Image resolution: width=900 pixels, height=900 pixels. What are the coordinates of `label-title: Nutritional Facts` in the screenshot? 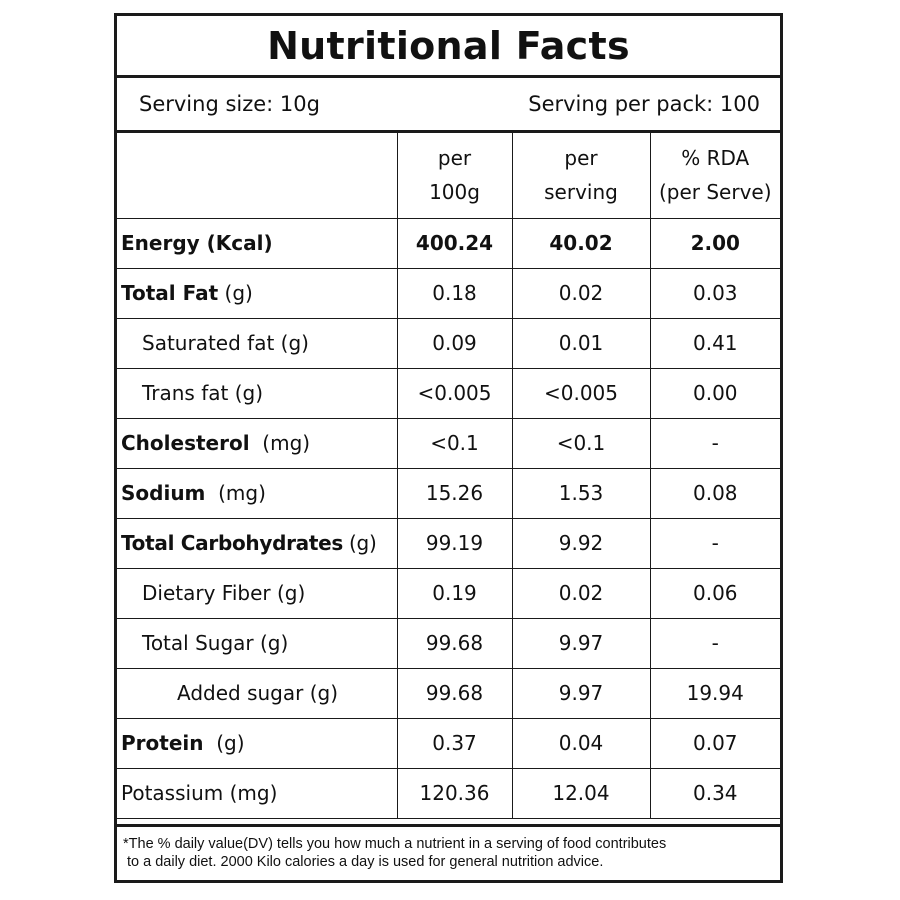 It's located at (448, 47).